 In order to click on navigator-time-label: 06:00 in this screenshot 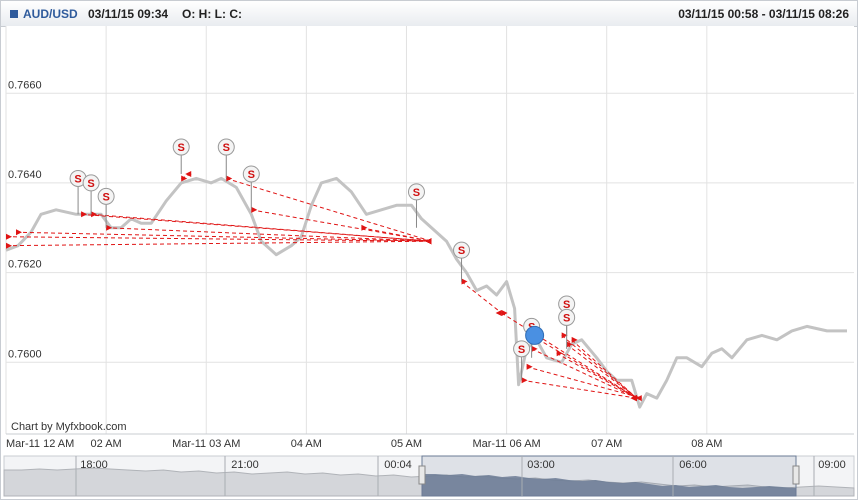, I will do `click(693, 465)`.